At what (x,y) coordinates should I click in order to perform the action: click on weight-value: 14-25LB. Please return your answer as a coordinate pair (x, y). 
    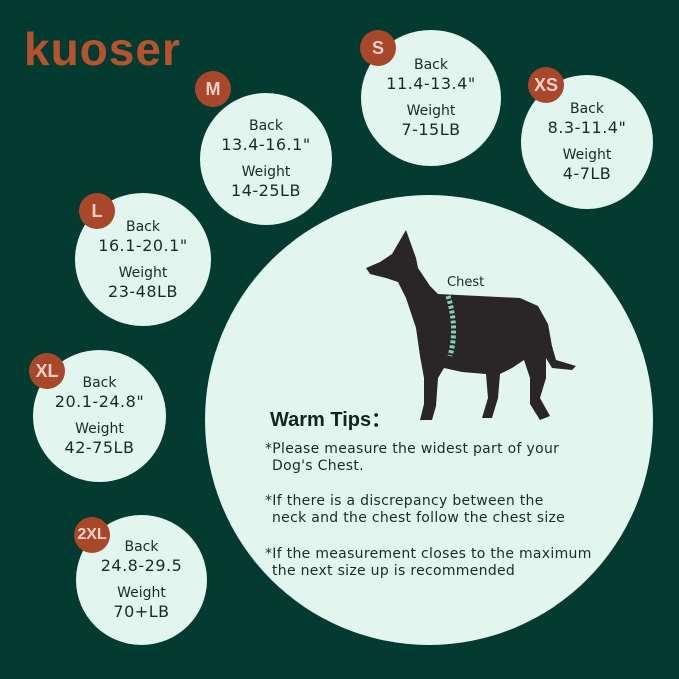
    Looking at the image, I should click on (266, 190).